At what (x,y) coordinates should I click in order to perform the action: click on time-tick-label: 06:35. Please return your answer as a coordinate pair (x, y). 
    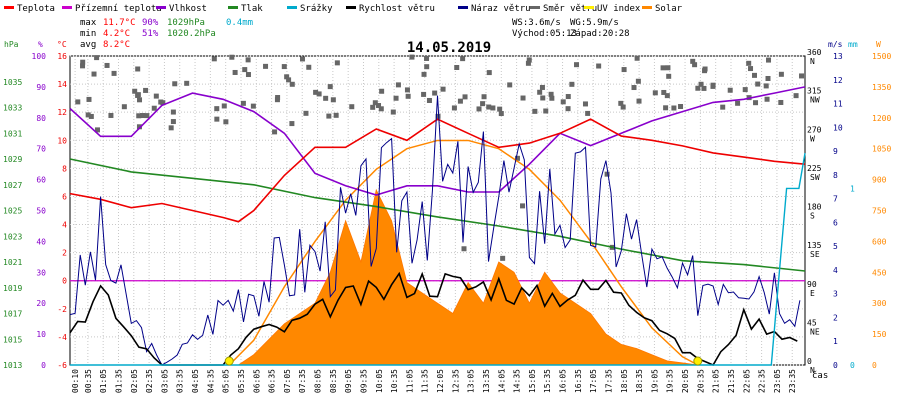
    Looking at the image, I should click on (272, 381).